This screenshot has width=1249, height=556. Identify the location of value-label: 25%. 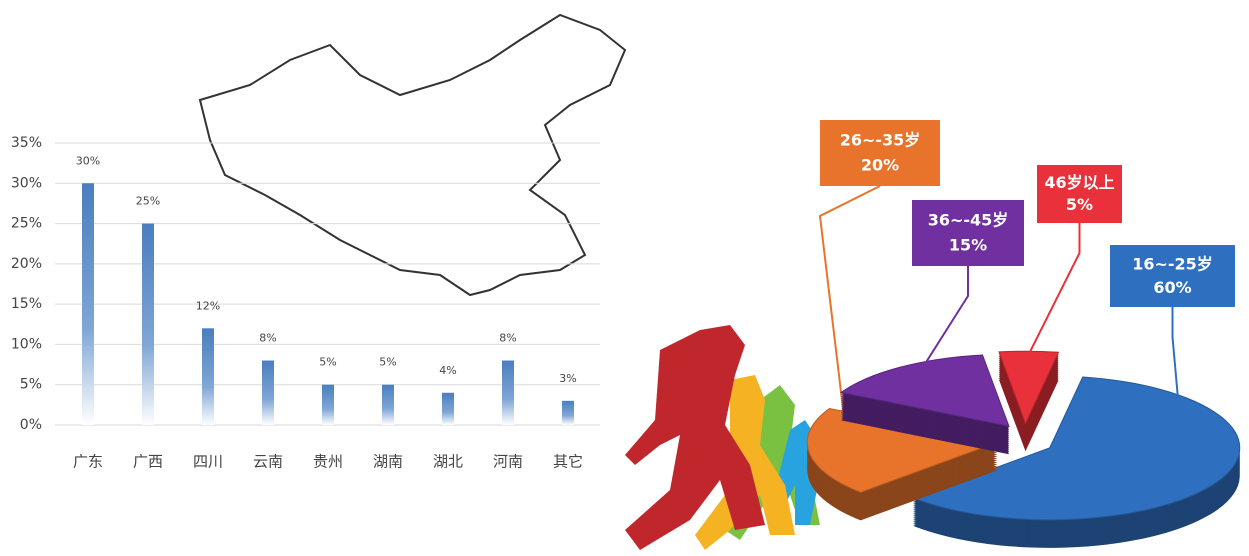
(148, 201).